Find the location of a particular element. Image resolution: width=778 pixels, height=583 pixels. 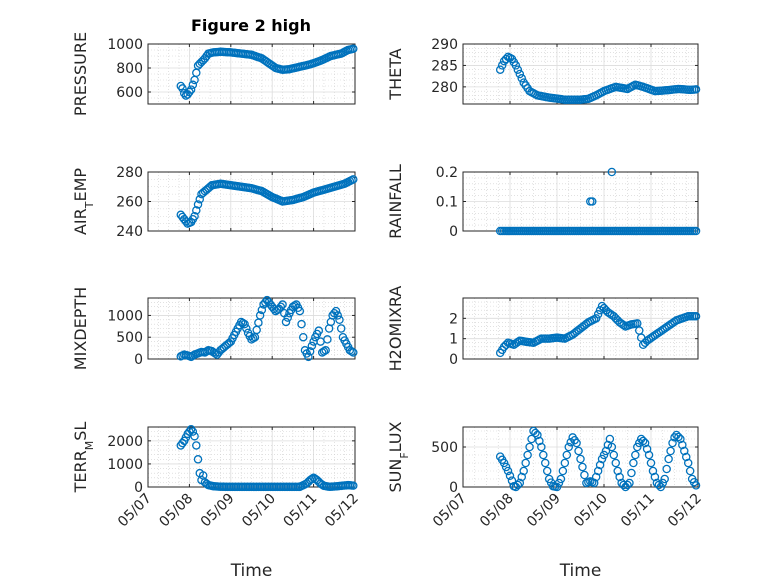

y-axis-label: PRESSURE is located at coordinates (80, 74).